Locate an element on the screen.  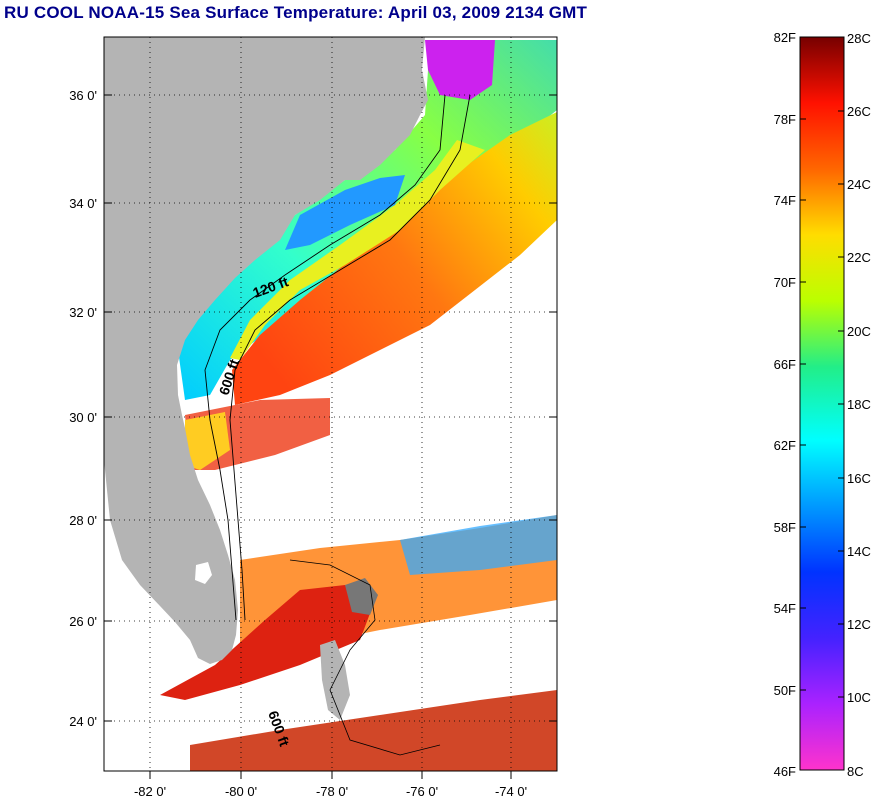
longitude-labels: -82 0' -80 0' -78 0' -76 0' -74 0' is located at coordinates (330, 791).